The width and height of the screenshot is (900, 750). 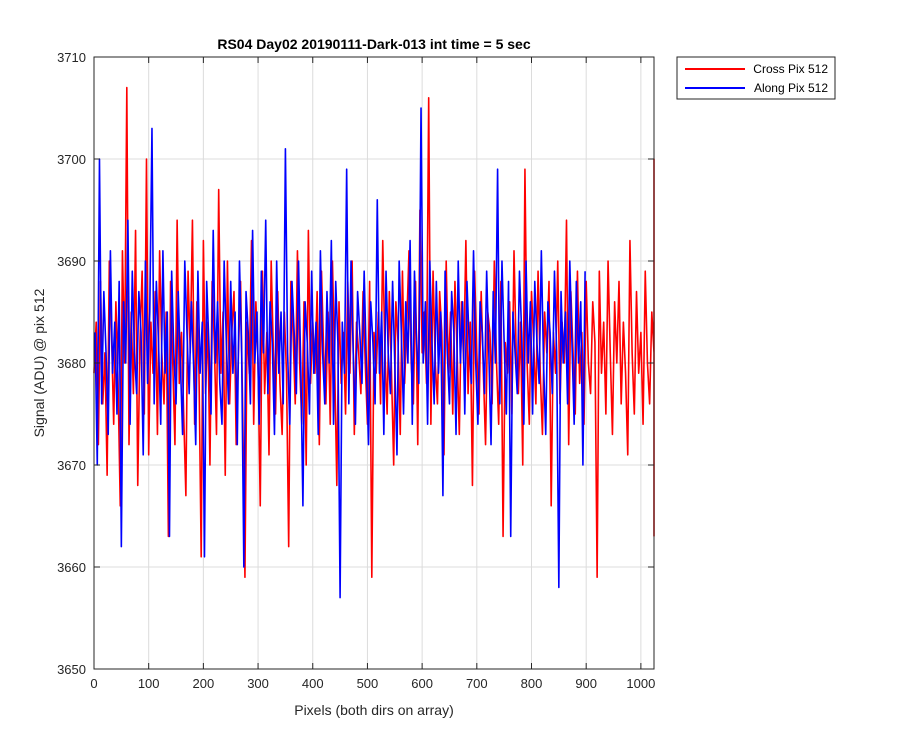 What do you see at coordinates (71, 363) in the screenshot?
I see `y-tick-label: 3680` at bounding box center [71, 363].